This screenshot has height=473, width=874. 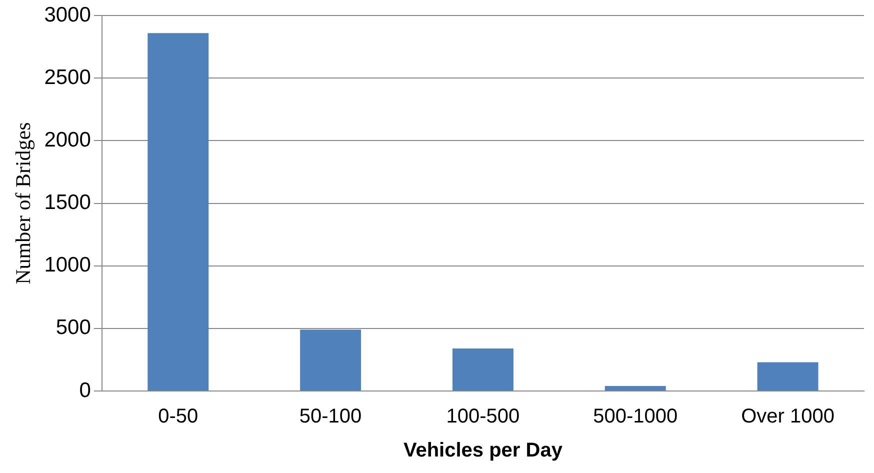 What do you see at coordinates (73, 328) in the screenshot?
I see `y-tick-label: 500` at bounding box center [73, 328].